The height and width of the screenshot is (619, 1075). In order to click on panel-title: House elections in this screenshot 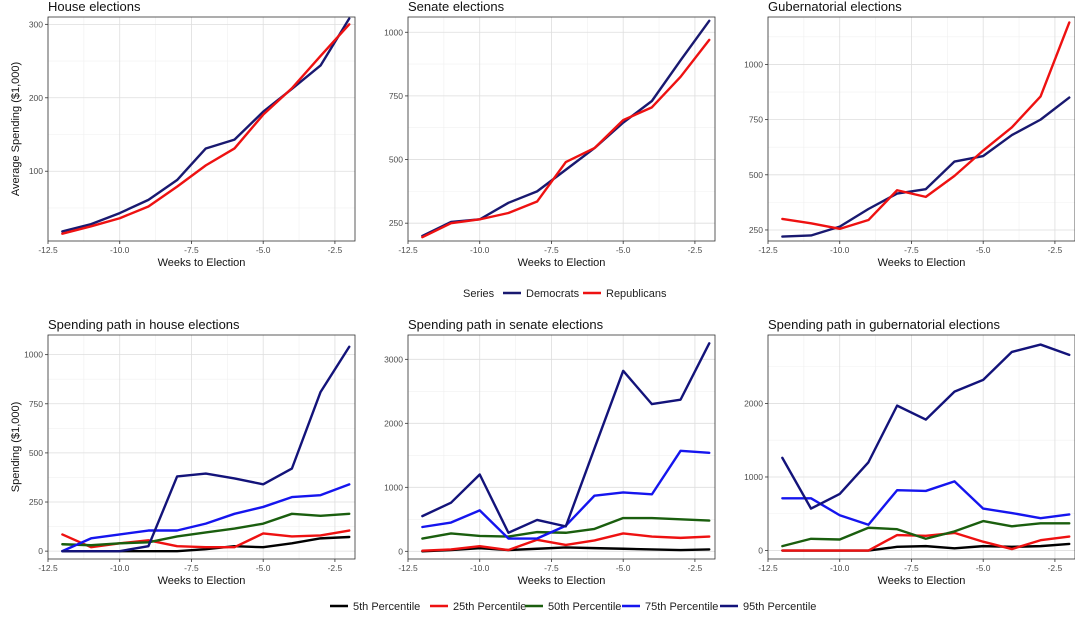, I will do `click(94, 7)`.